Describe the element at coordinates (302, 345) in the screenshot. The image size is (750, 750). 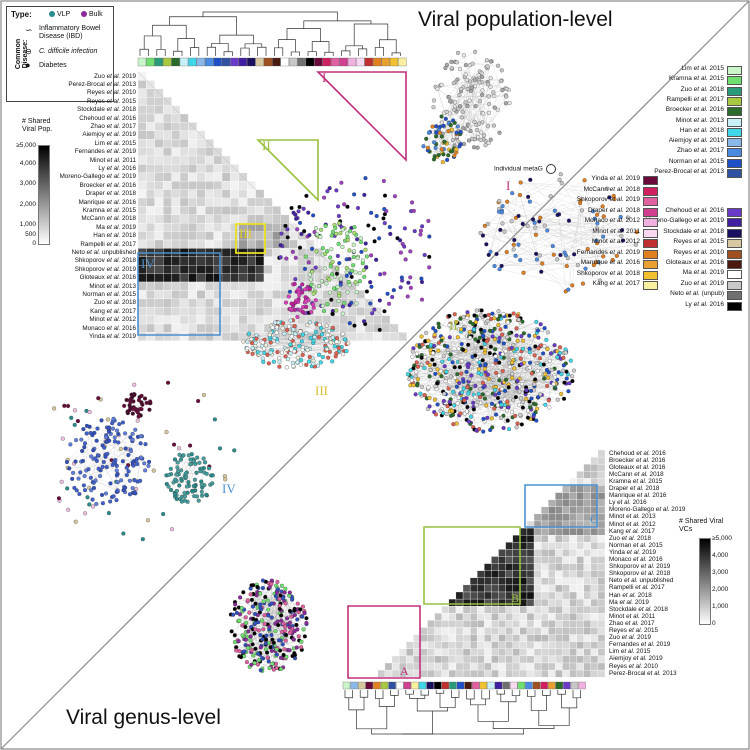
I see `network-III-edge` at that location.